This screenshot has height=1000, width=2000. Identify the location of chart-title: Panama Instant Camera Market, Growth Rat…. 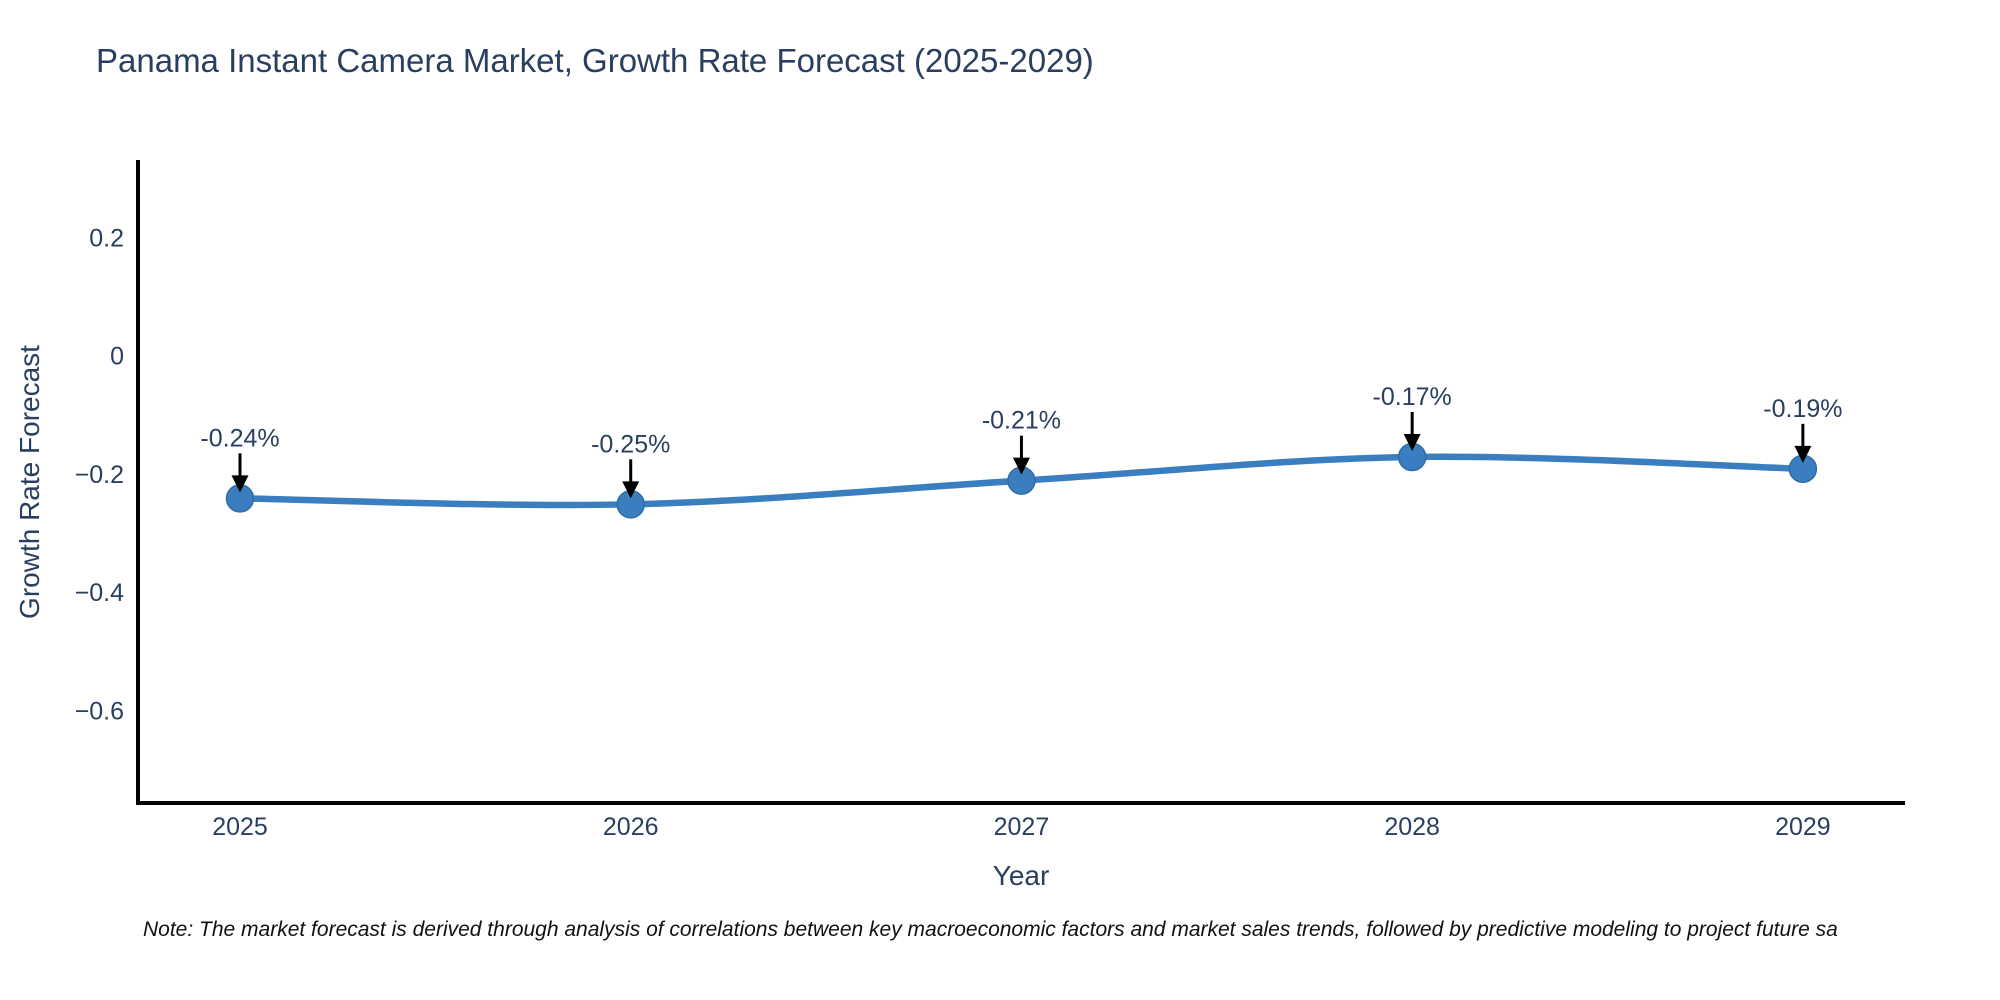
(595, 60).